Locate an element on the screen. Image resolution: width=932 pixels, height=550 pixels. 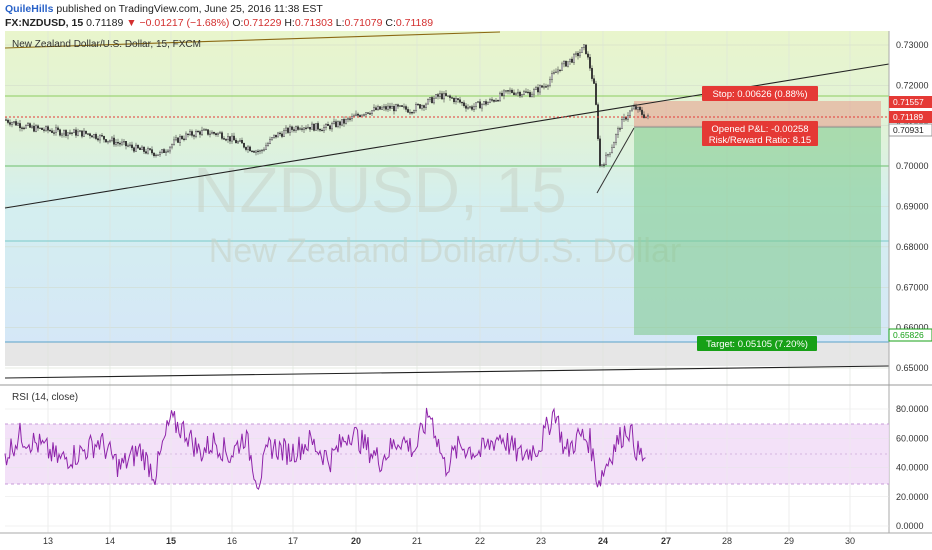
time-tick-label: 28 is located at coordinates (727, 541).